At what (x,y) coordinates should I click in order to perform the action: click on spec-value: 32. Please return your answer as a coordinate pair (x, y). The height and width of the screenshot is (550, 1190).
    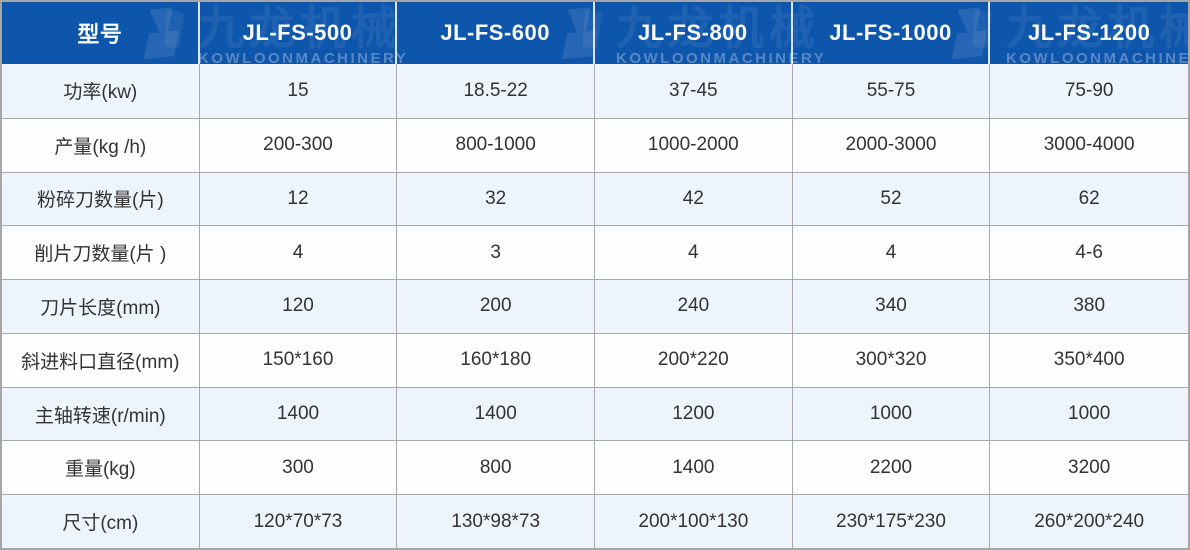
    Looking at the image, I should click on (496, 199).